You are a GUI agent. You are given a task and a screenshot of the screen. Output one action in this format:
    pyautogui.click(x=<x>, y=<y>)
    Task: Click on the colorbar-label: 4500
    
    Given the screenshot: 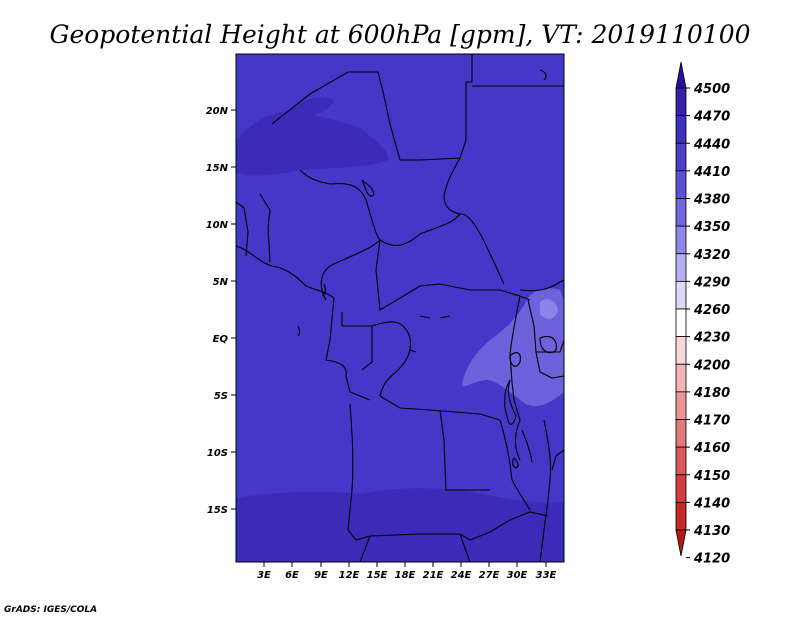 What is the action you would take?
    pyautogui.click(x=711, y=89)
    